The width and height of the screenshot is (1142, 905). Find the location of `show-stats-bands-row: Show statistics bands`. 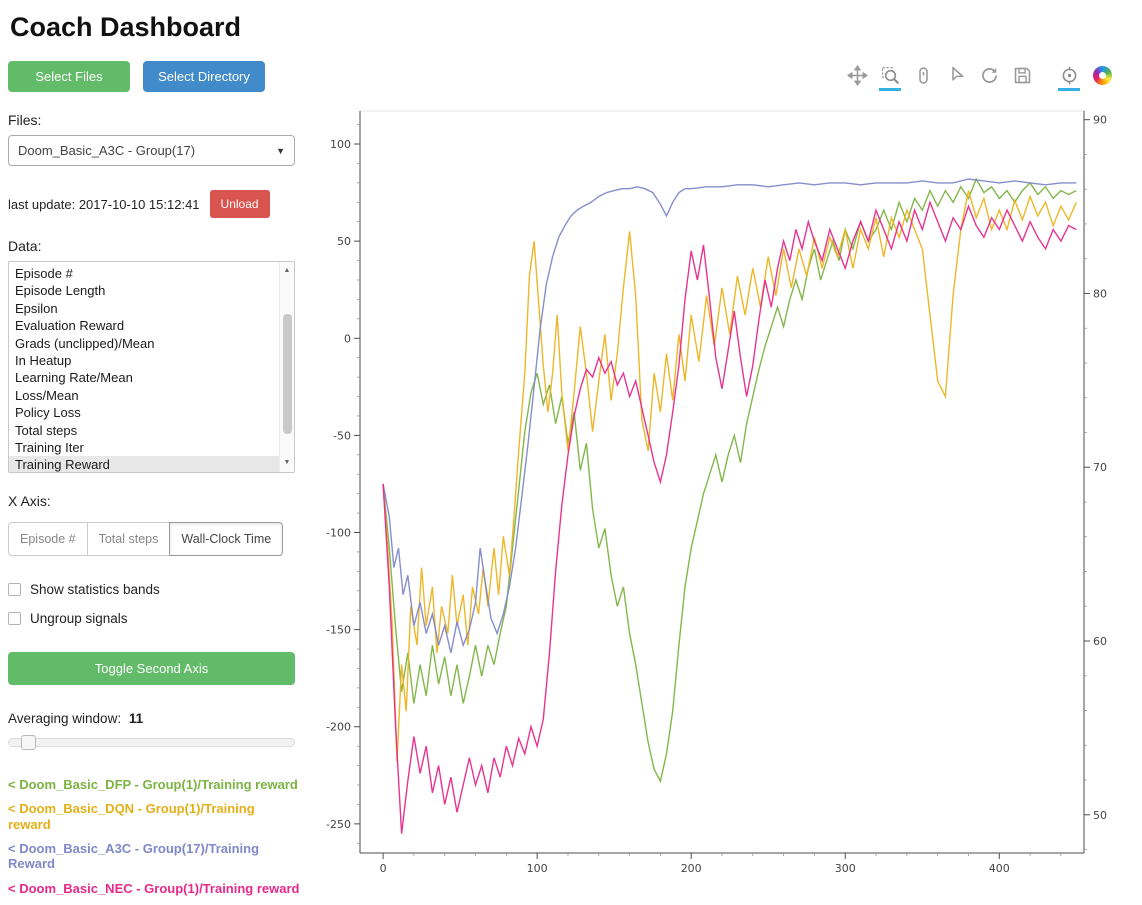

show-stats-bands-row: Show statistics bands is located at coordinates (84, 589).